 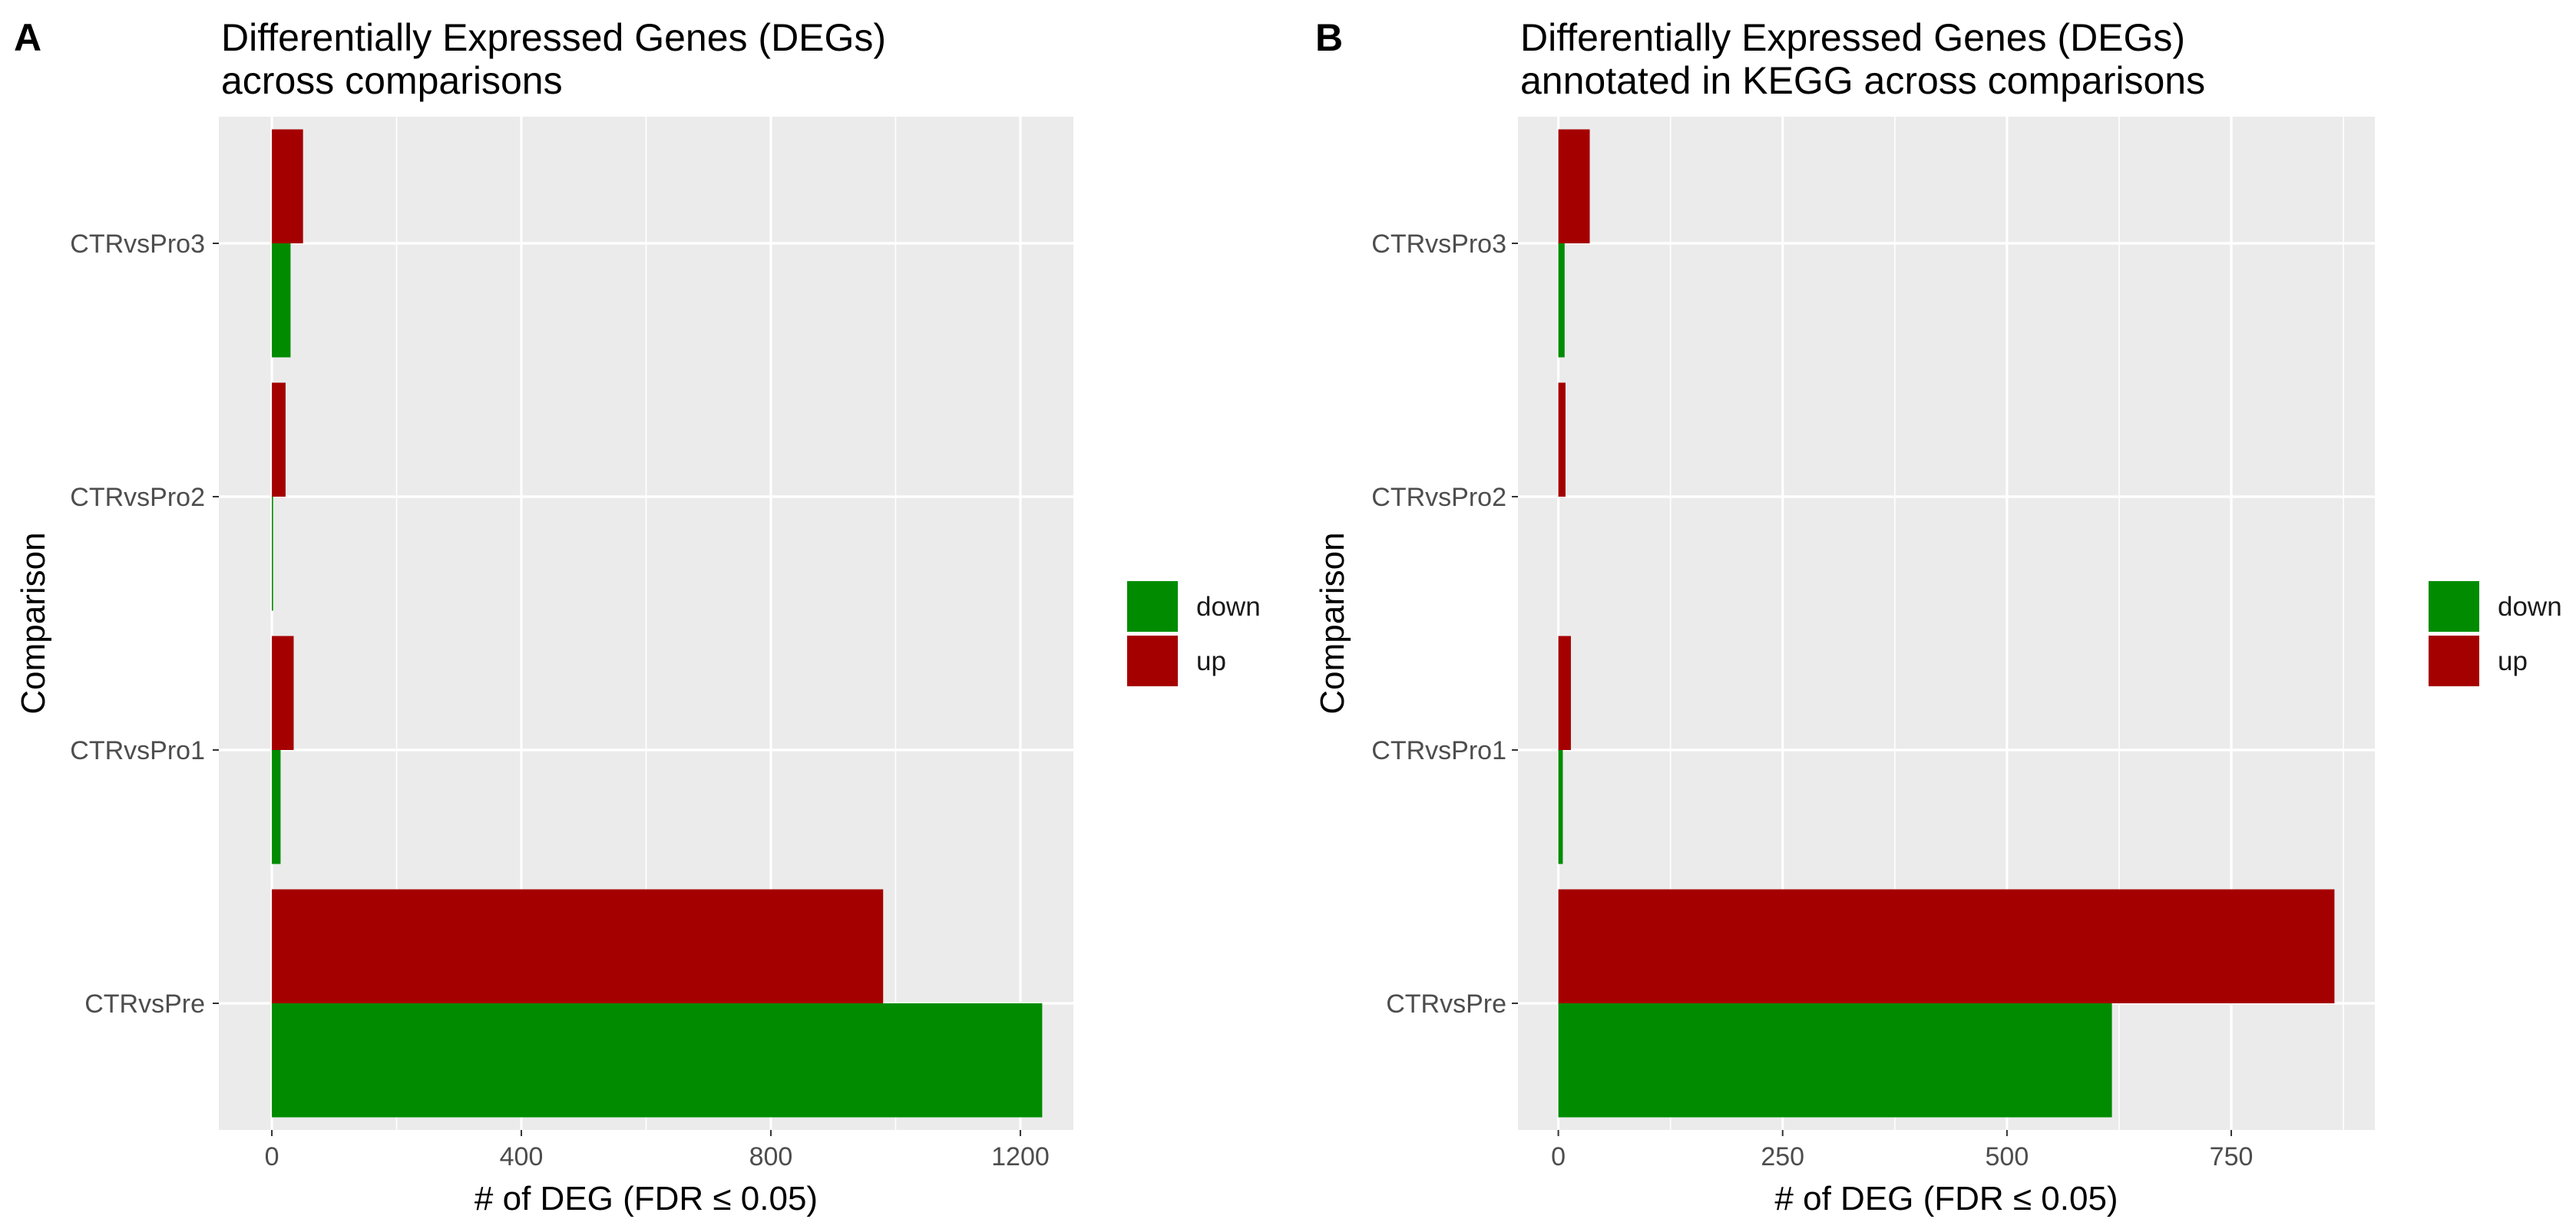 I want to click on x-tick-label: 800, so click(x=771, y=1156).